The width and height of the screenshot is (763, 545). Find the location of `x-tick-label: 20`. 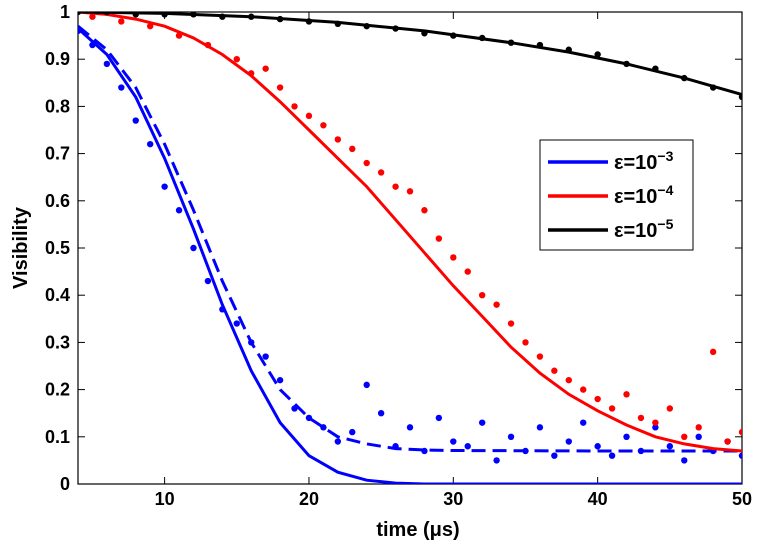

x-tick-label: 20 is located at coordinates (309, 499).